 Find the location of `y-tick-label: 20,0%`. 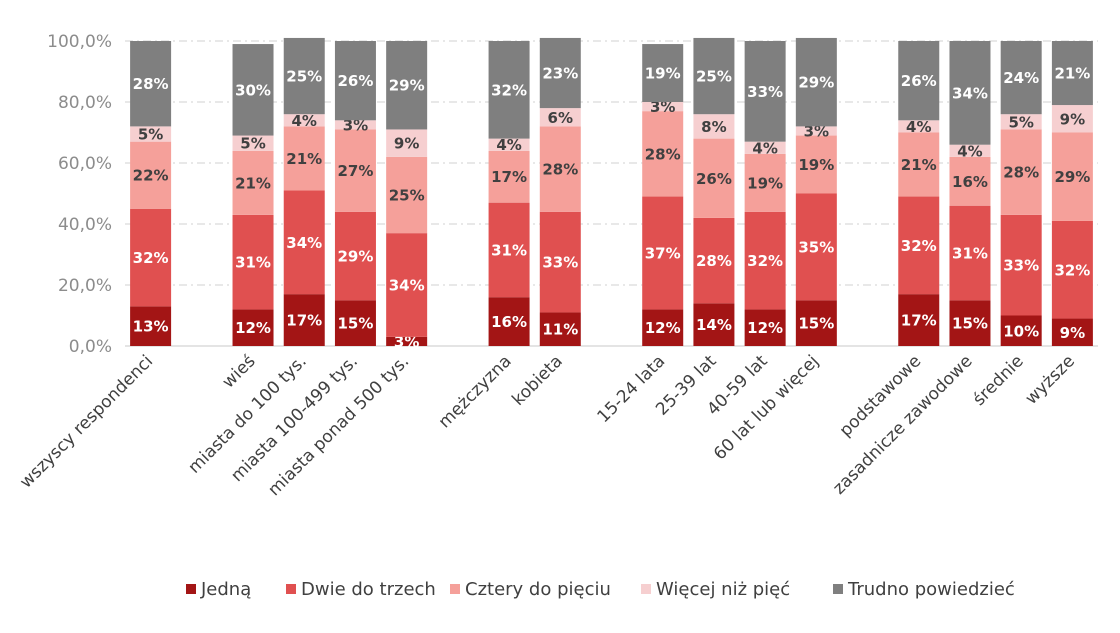

y-tick-label: 20,0% is located at coordinates (85, 286).